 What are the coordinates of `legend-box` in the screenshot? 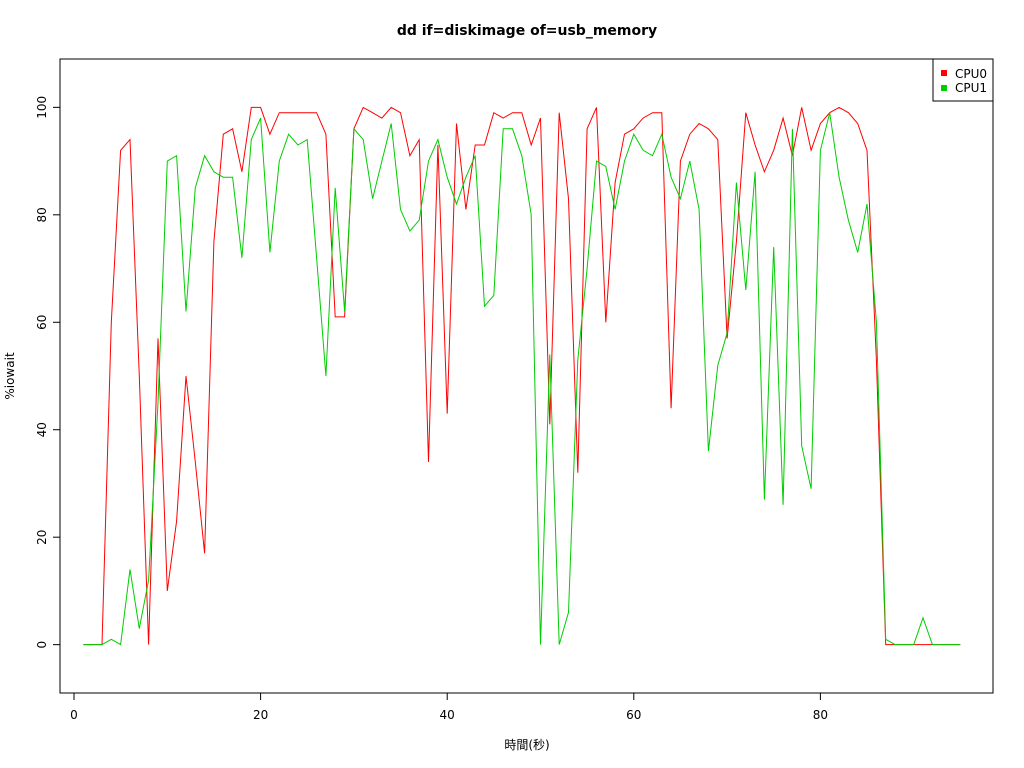 It's located at (963, 80).